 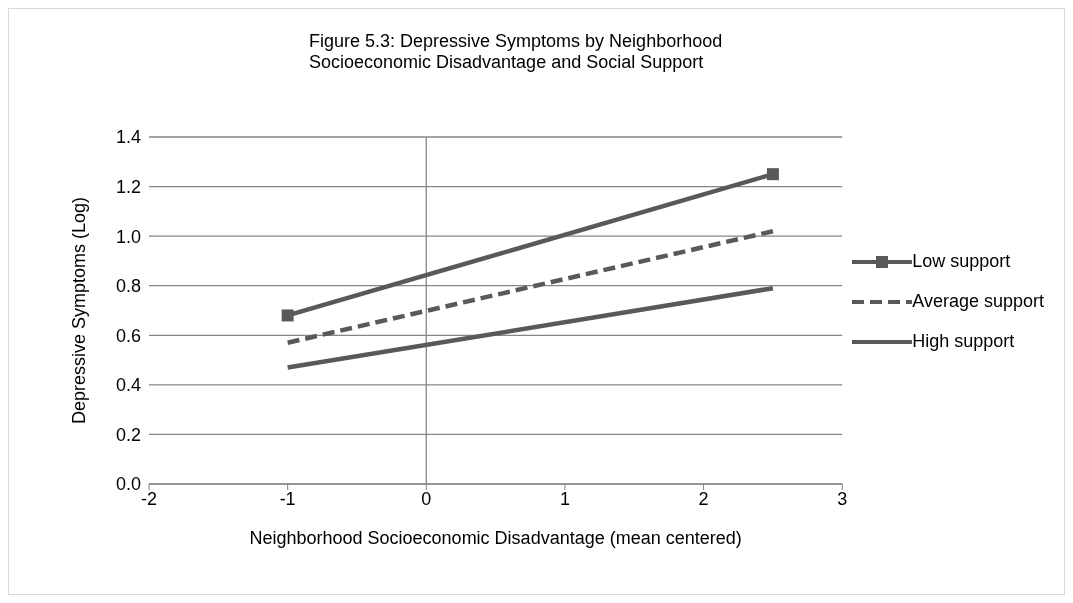 I want to click on x-tick-label: 0, so click(x=426, y=498).